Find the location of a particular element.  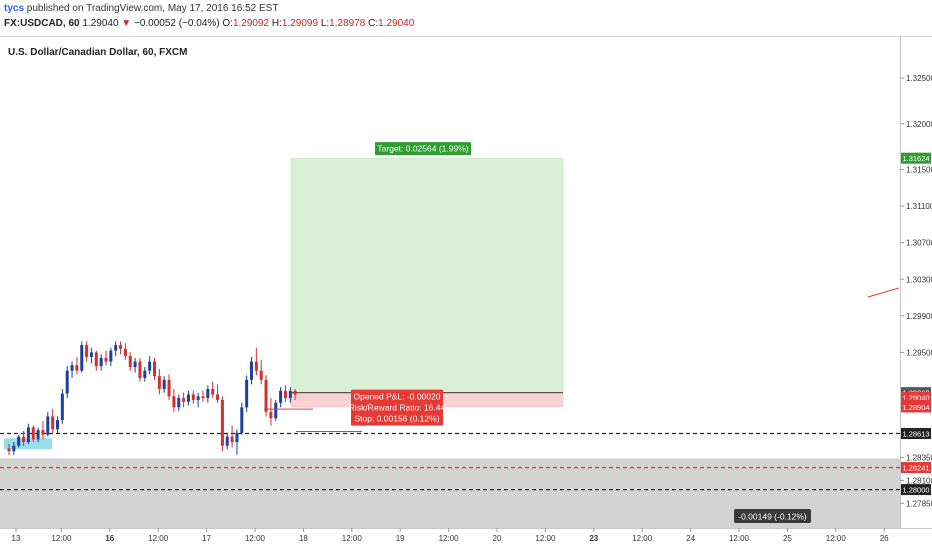

open-label: O: is located at coordinates (227, 23).